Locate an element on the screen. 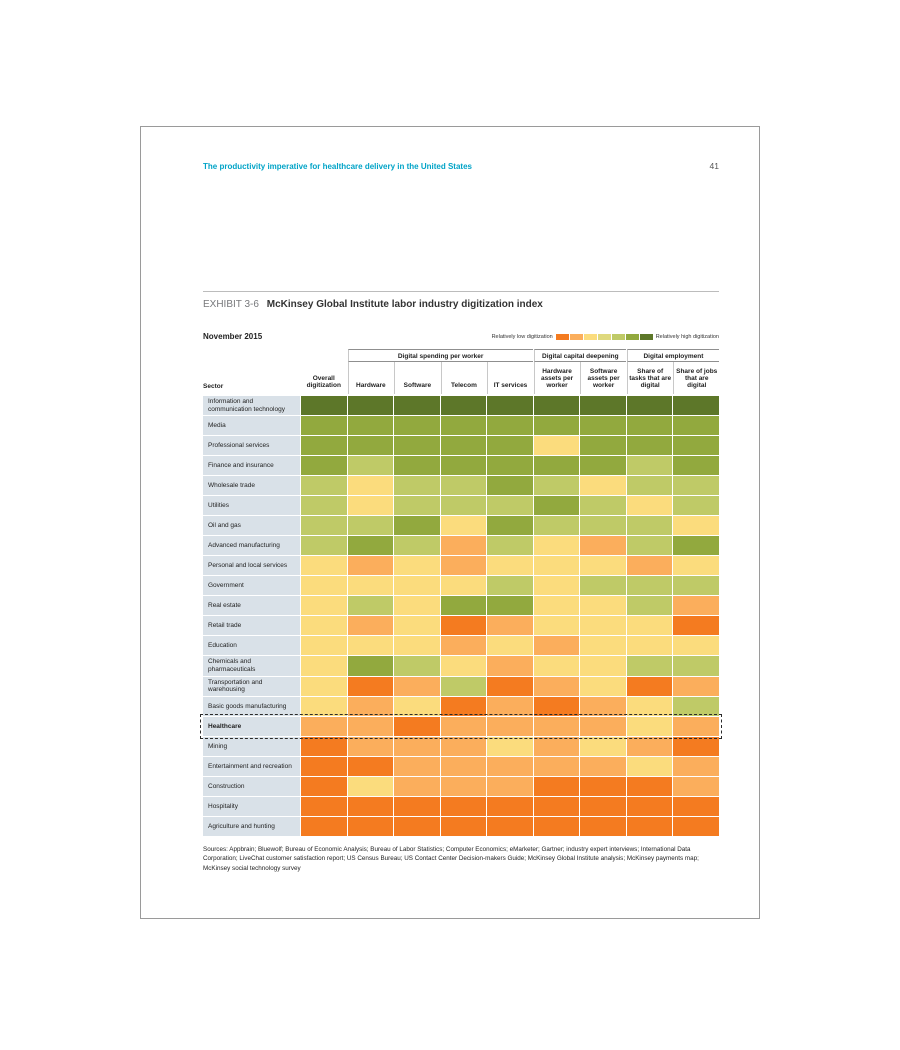 This screenshot has height=1050, width=900. table-row: Real estate is located at coordinates (461, 606).